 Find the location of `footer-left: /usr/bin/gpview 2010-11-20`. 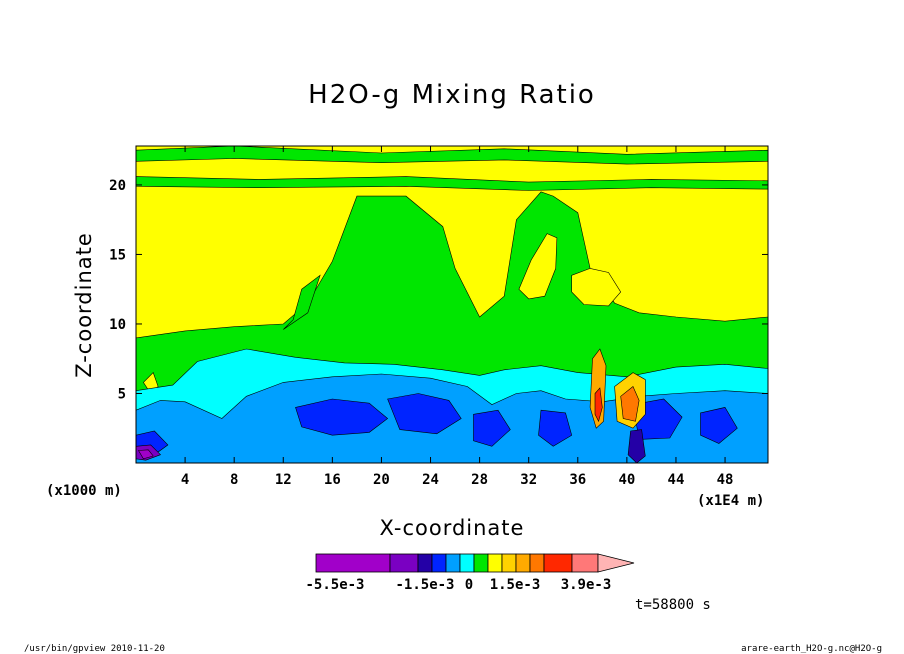

footer-left: /usr/bin/gpview 2010-11-20 is located at coordinates (94, 649).